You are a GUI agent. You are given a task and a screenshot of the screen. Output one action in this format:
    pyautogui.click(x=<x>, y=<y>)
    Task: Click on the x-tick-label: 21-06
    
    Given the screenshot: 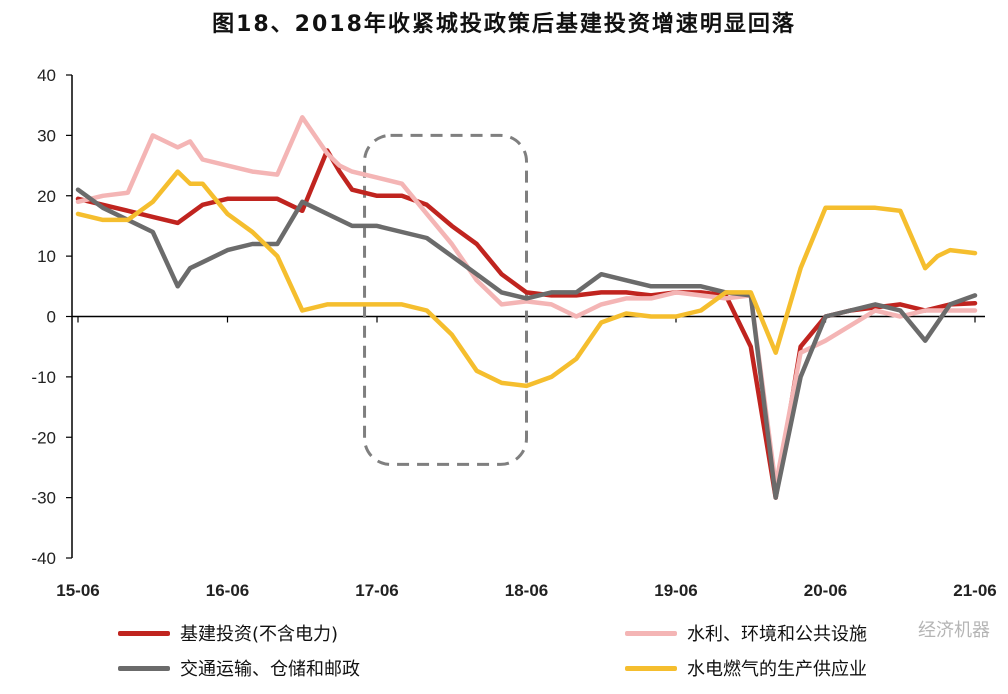 What is the action you would take?
    pyautogui.click(x=974, y=590)
    